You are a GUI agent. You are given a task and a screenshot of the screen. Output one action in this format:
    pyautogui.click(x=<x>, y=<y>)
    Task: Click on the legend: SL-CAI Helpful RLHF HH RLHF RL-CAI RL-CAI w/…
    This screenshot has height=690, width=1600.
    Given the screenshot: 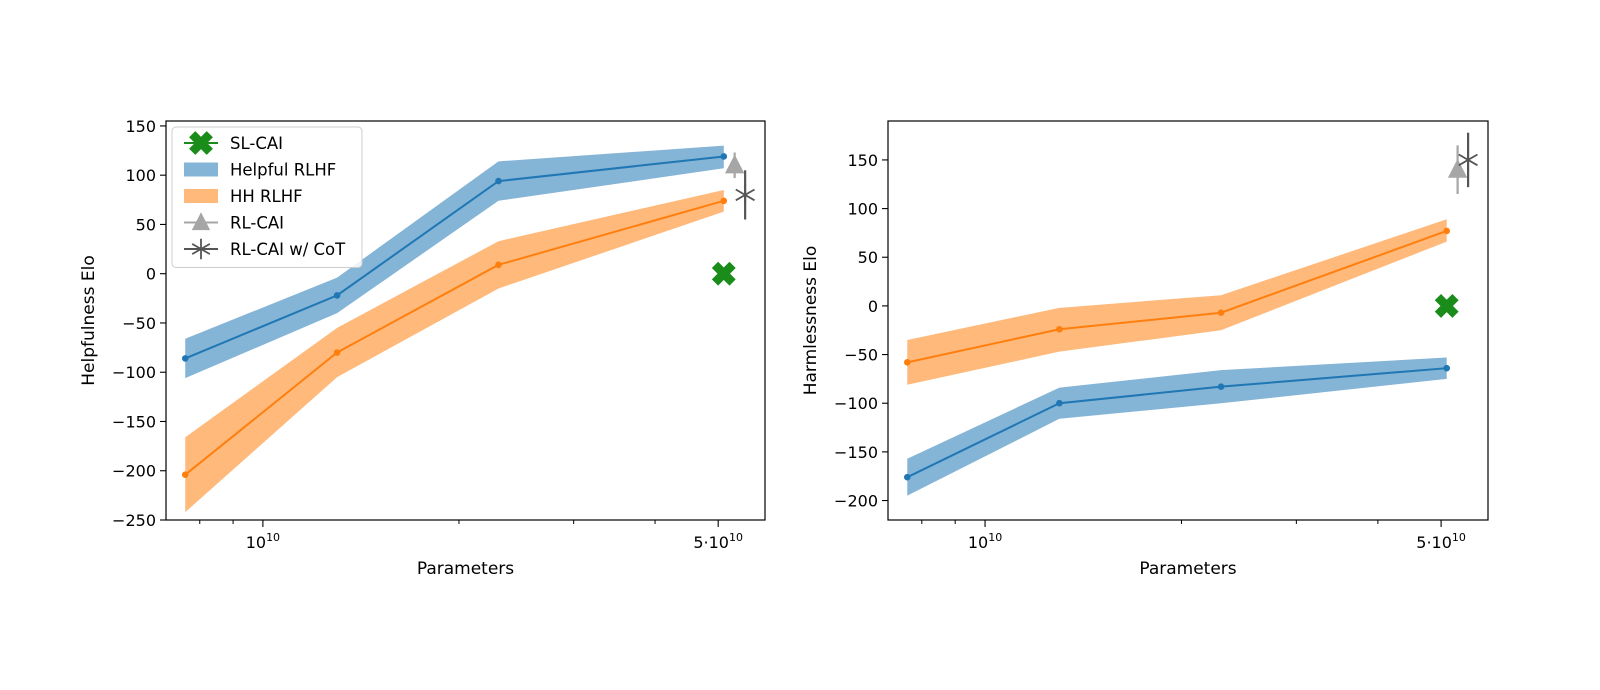 What is the action you would take?
    pyautogui.click(x=267, y=197)
    